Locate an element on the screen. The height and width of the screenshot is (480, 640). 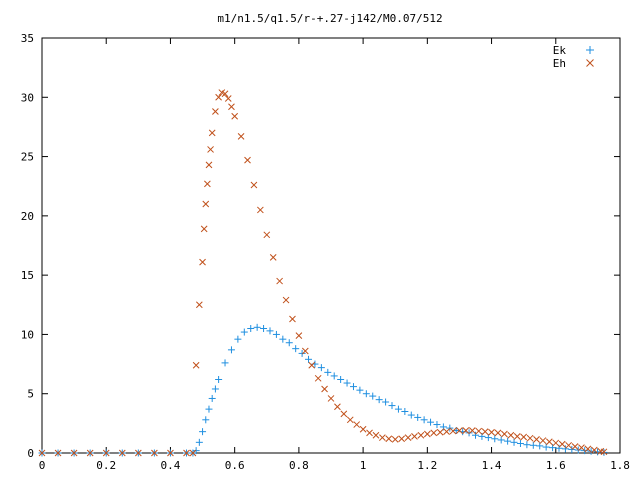
x-tick-label: 0.8 is located at coordinates (299, 465).